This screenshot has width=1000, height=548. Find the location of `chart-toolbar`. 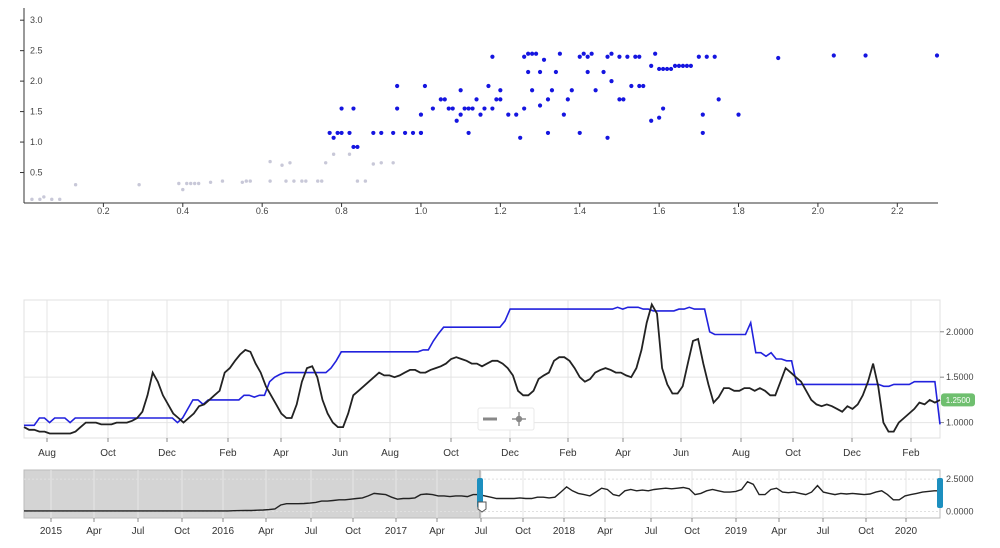

chart-toolbar is located at coordinates (506, 419).